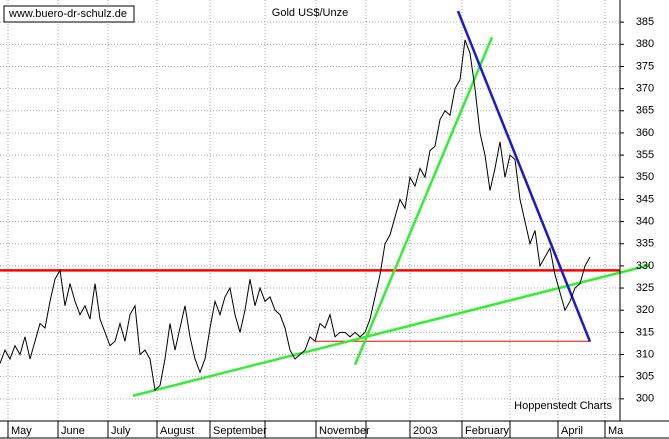 The height and width of the screenshot is (439, 669). What do you see at coordinates (645, 244) in the screenshot?
I see `y-tick-label: 335` at bounding box center [645, 244].